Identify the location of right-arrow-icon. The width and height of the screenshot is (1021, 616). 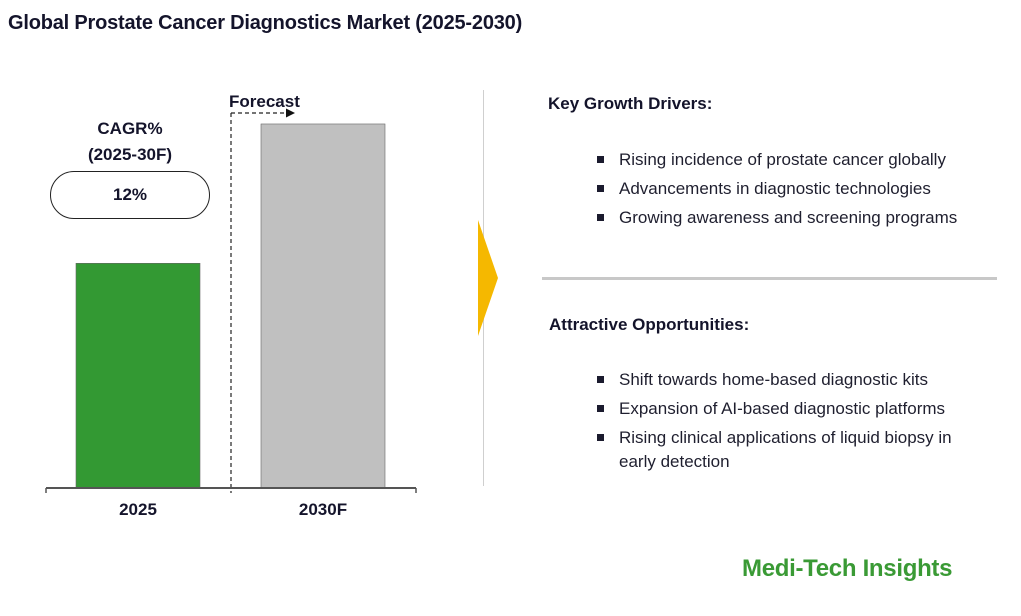
(488, 278).